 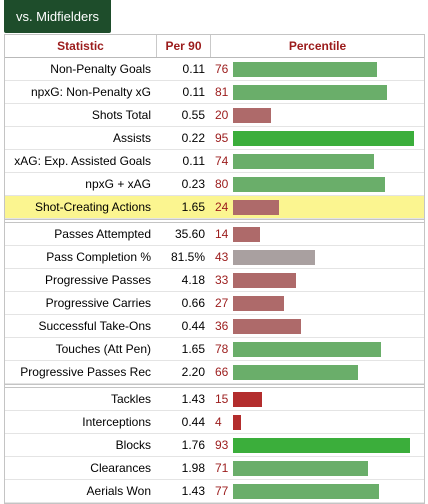 I want to click on percentile-cell: 33, so click(x=317, y=280).